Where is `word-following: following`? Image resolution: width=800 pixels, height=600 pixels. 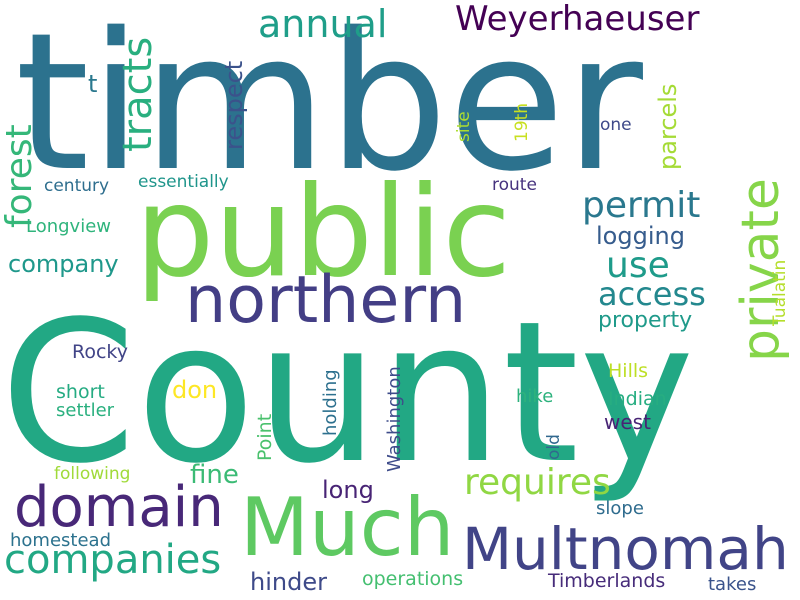
word-following: following is located at coordinates (92, 474).